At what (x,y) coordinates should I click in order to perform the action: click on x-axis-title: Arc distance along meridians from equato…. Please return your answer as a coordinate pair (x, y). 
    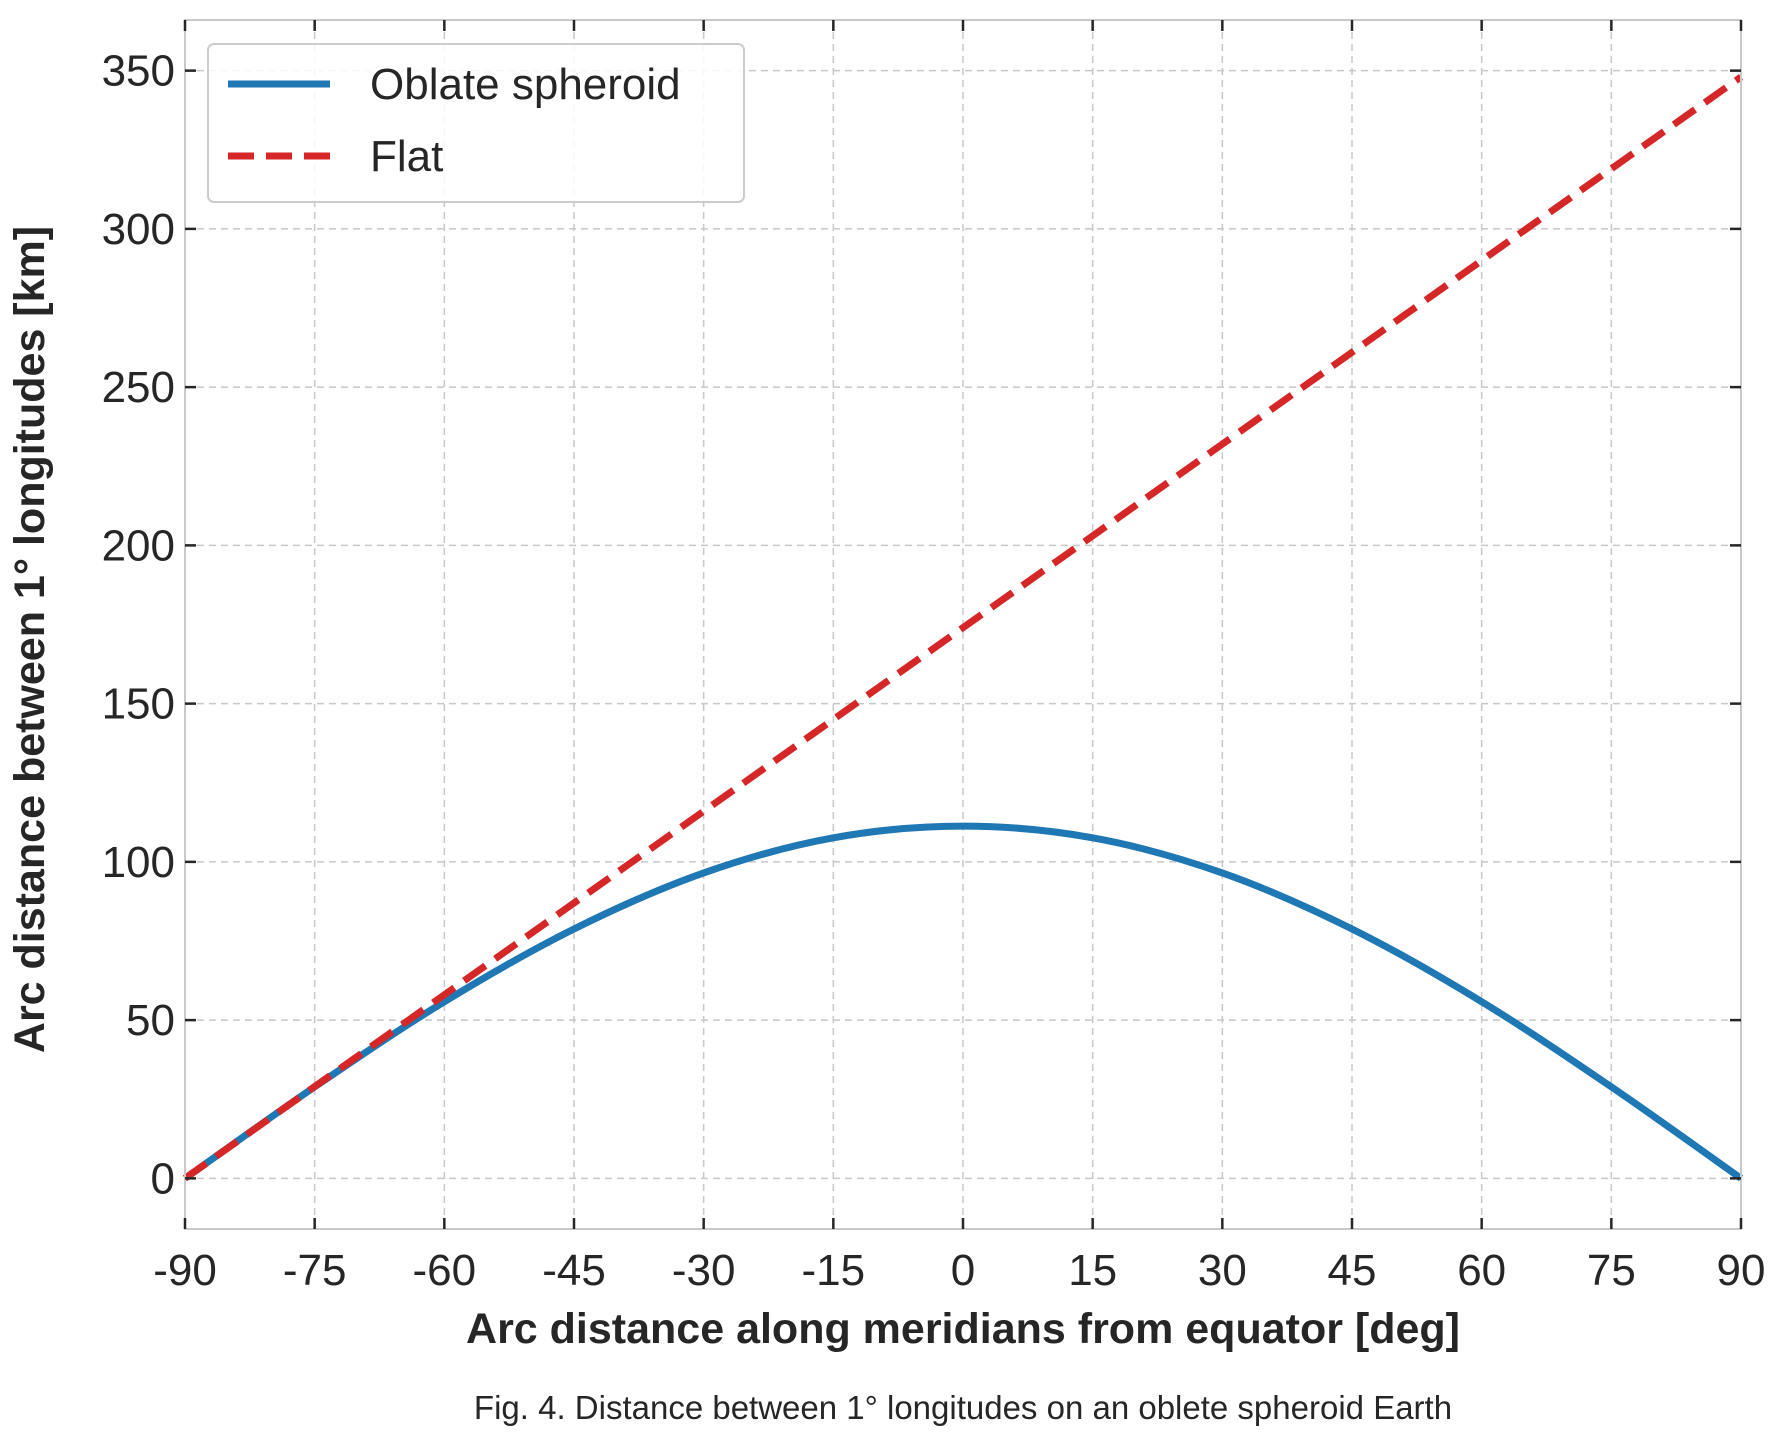
    Looking at the image, I should click on (963, 1329).